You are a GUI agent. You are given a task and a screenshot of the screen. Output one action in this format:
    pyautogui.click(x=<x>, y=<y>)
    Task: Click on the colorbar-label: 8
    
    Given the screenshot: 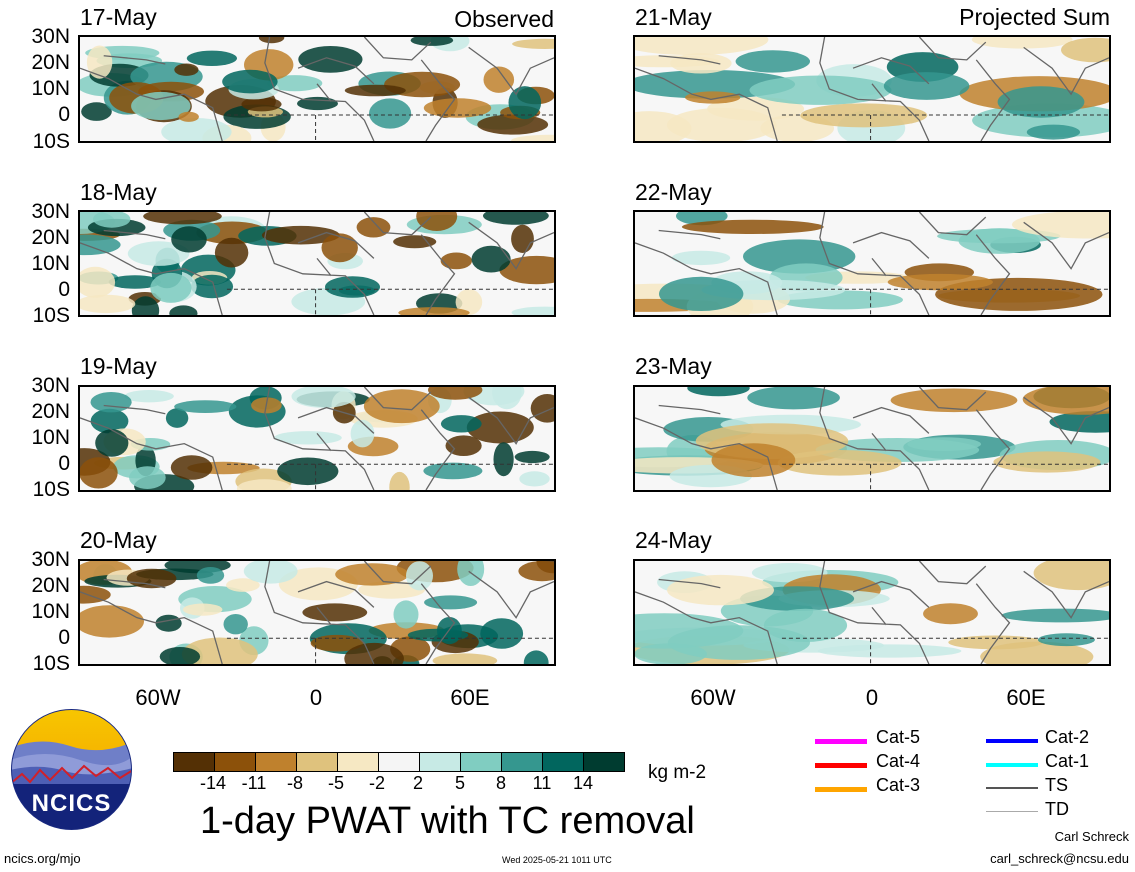 What is the action you would take?
    pyautogui.click(x=500, y=783)
    